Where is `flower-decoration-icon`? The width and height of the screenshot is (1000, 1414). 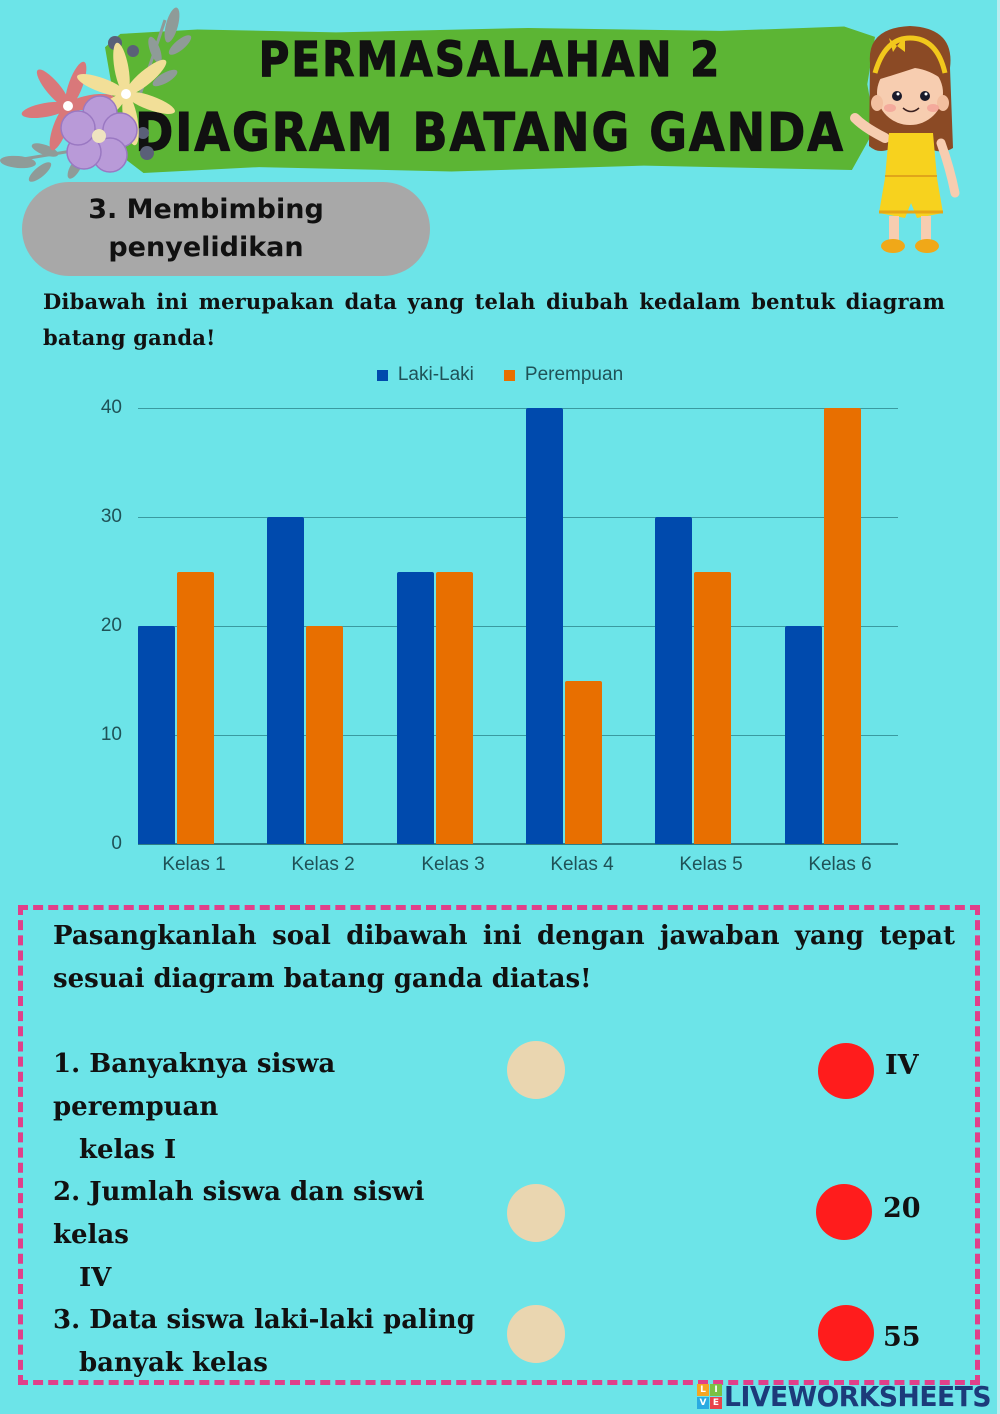 flower-decoration-icon is located at coordinates (96, 94).